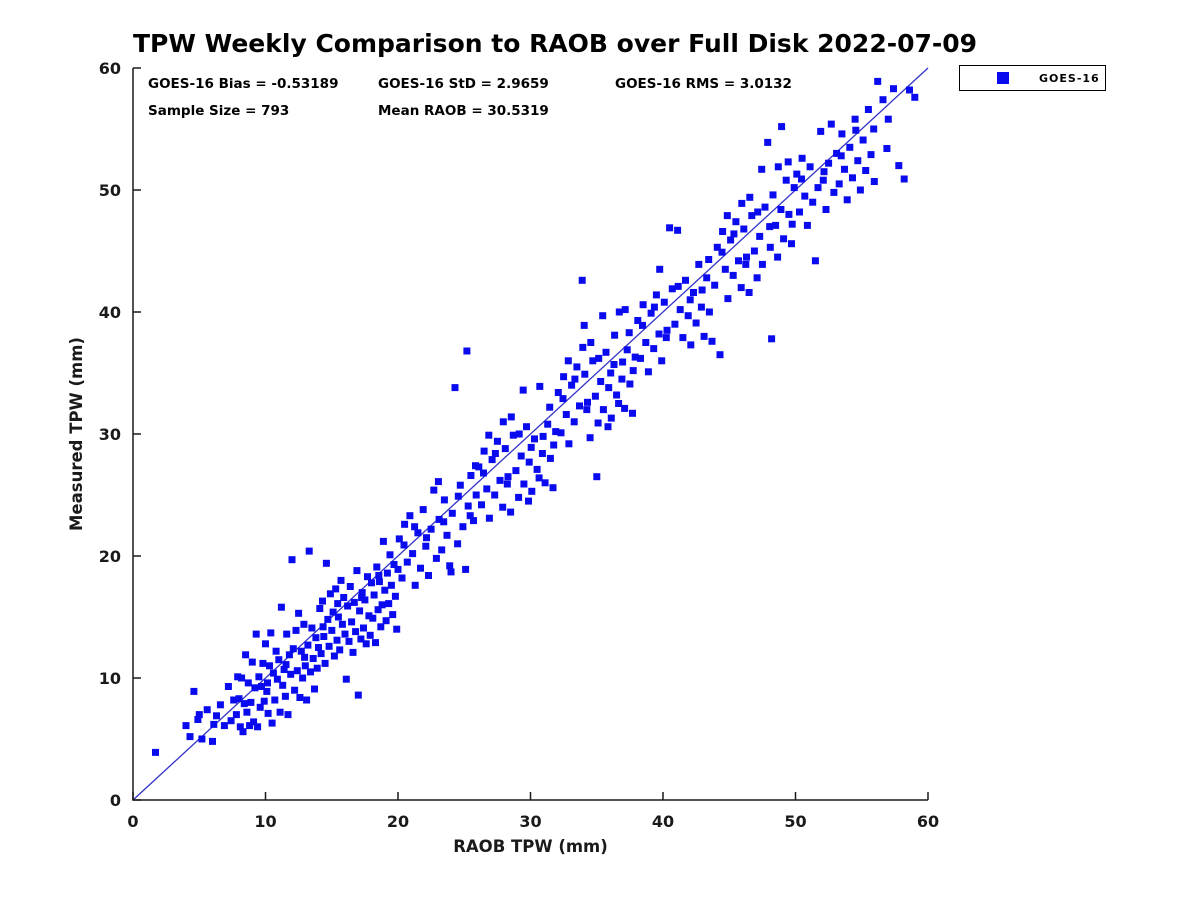  What do you see at coordinates (110, 312) in the screenshot?
I see `y-tick-label: 40` at bounding box center [110, 312].